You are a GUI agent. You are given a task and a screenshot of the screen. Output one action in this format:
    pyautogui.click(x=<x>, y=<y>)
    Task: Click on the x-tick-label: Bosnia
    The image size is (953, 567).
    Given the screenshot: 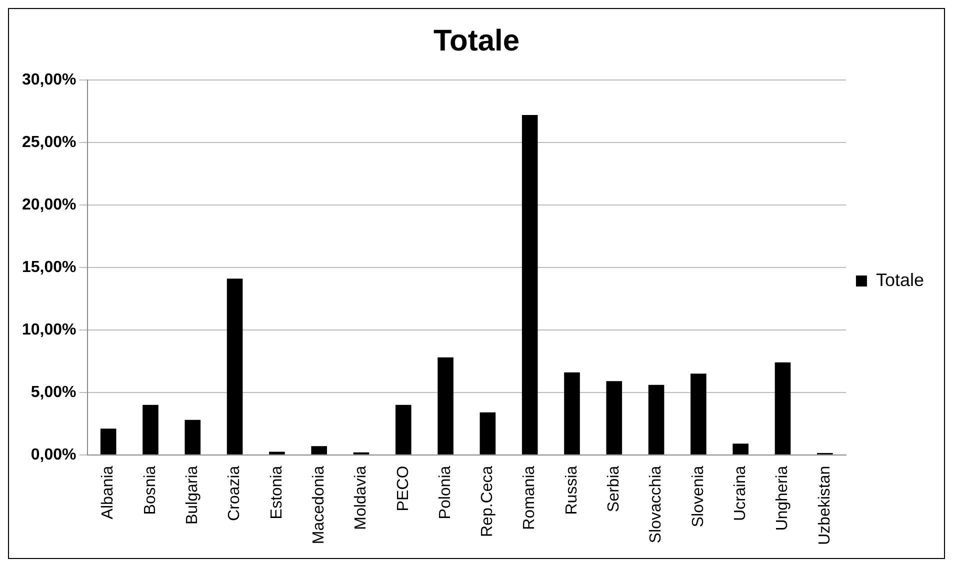 What is the action you would take?
    pyautogui.click(x=150, y=490)
    